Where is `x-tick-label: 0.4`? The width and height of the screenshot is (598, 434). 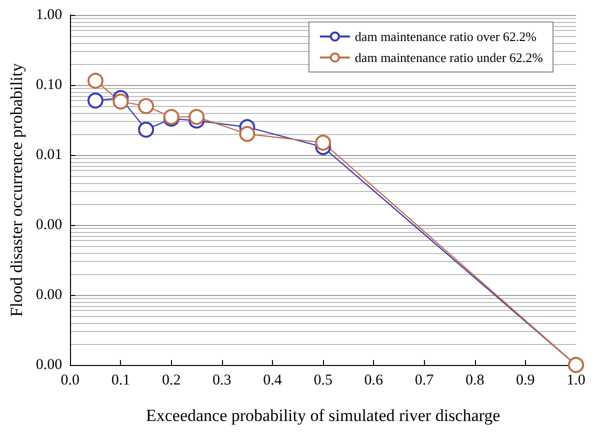 x-tick-label: 0.4 is located at coordinates (272, 380).